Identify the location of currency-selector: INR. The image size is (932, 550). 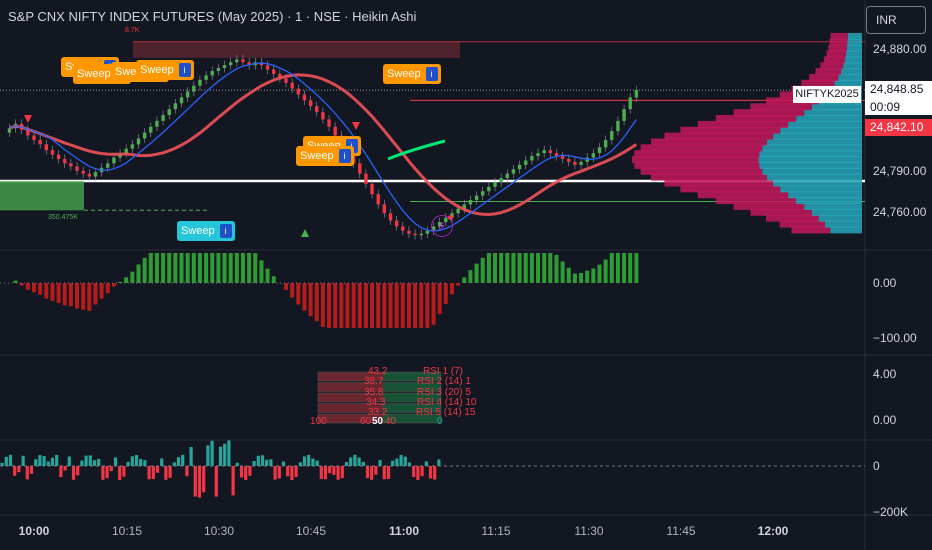
(896, 20).